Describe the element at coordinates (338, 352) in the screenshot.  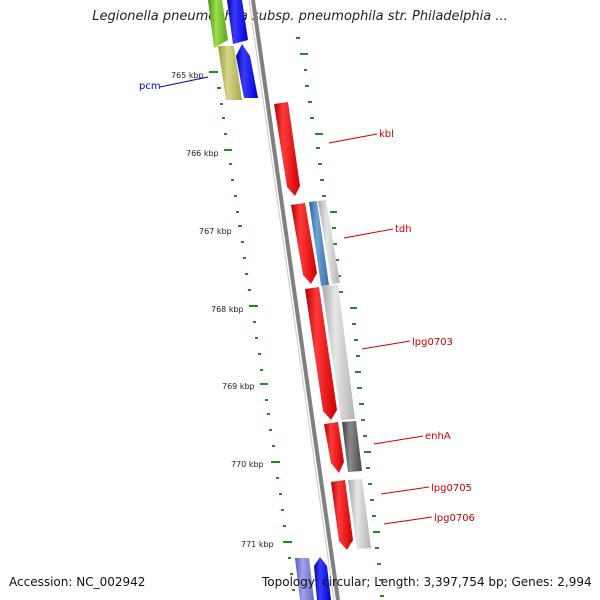
I see `gene-lpg0703` at that location.